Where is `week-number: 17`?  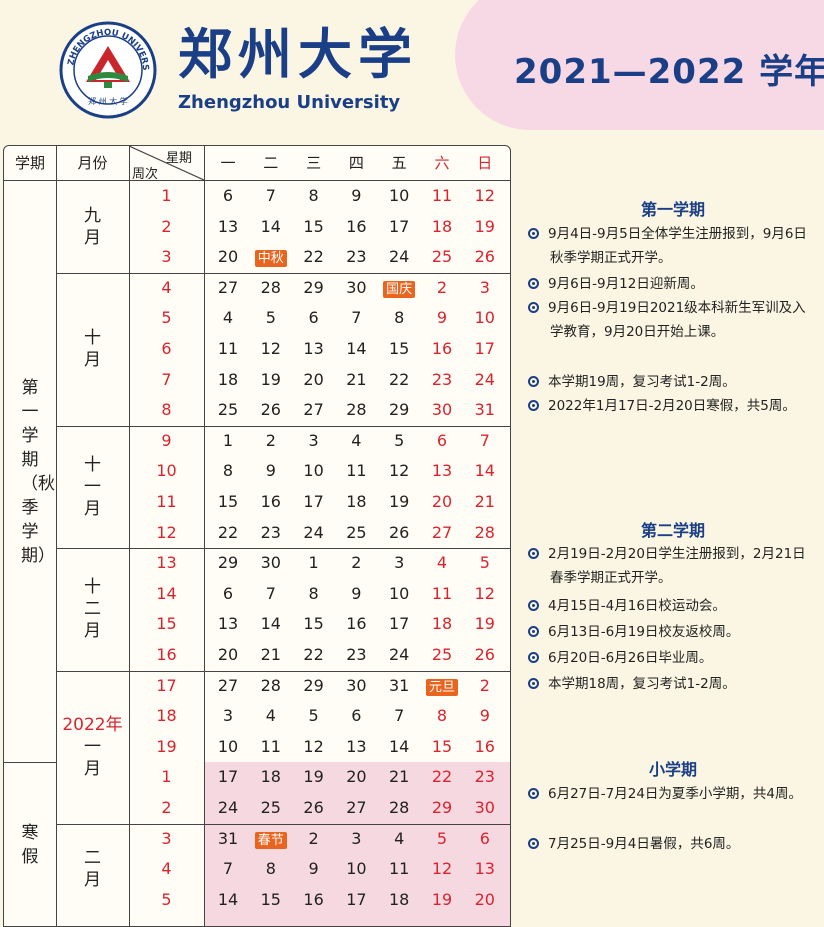
week-number: 17 is located at coordinates (166, 685).